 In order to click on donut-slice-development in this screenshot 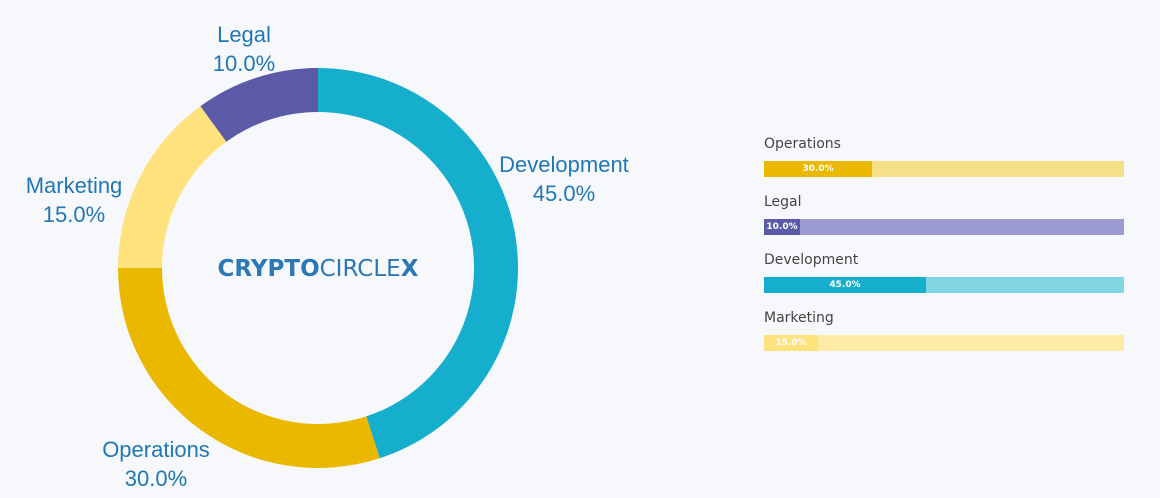, I will do `click(418, 263)`.